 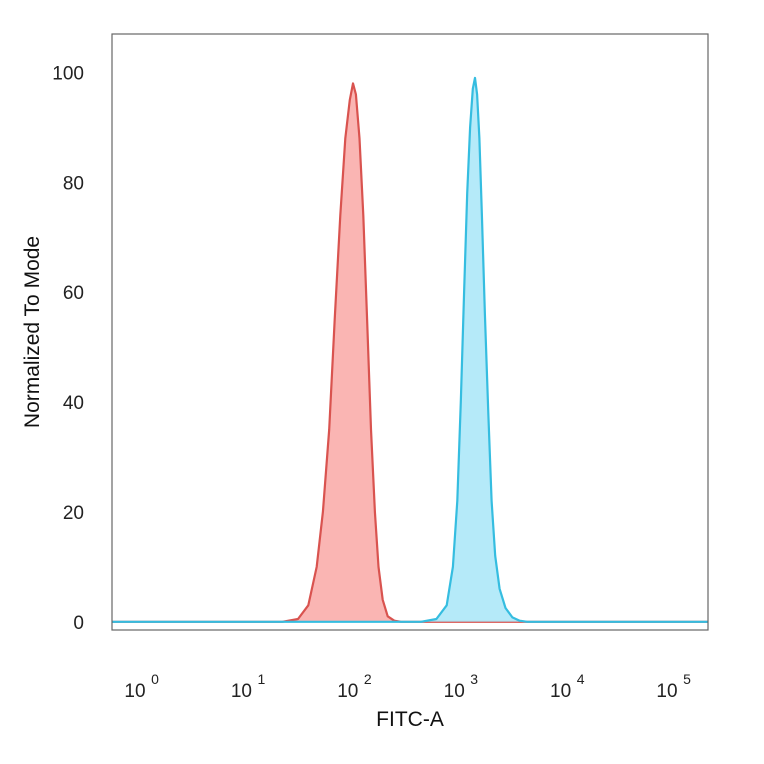 What do you see at coordinates (73, 183) in the screenshot?
I see `y-tick-label: 80` at bounding box center [73, 183].